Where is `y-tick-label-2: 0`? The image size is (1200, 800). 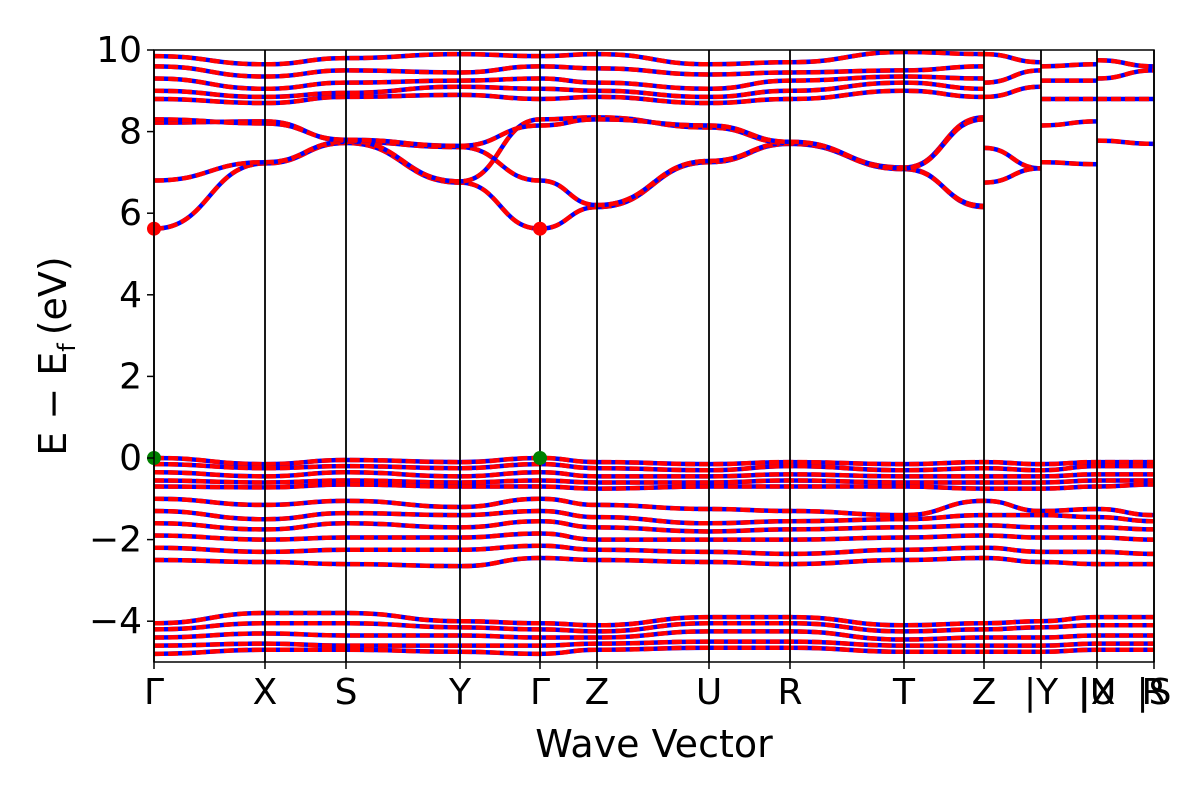 y-tick-label-2: 0 is located at coordinates (130, 458).